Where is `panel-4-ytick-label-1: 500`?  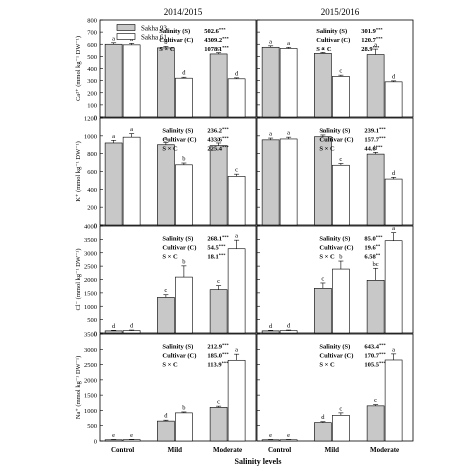 panel-4-ytick-label-1: 500 is located at coordinates (92, 320).